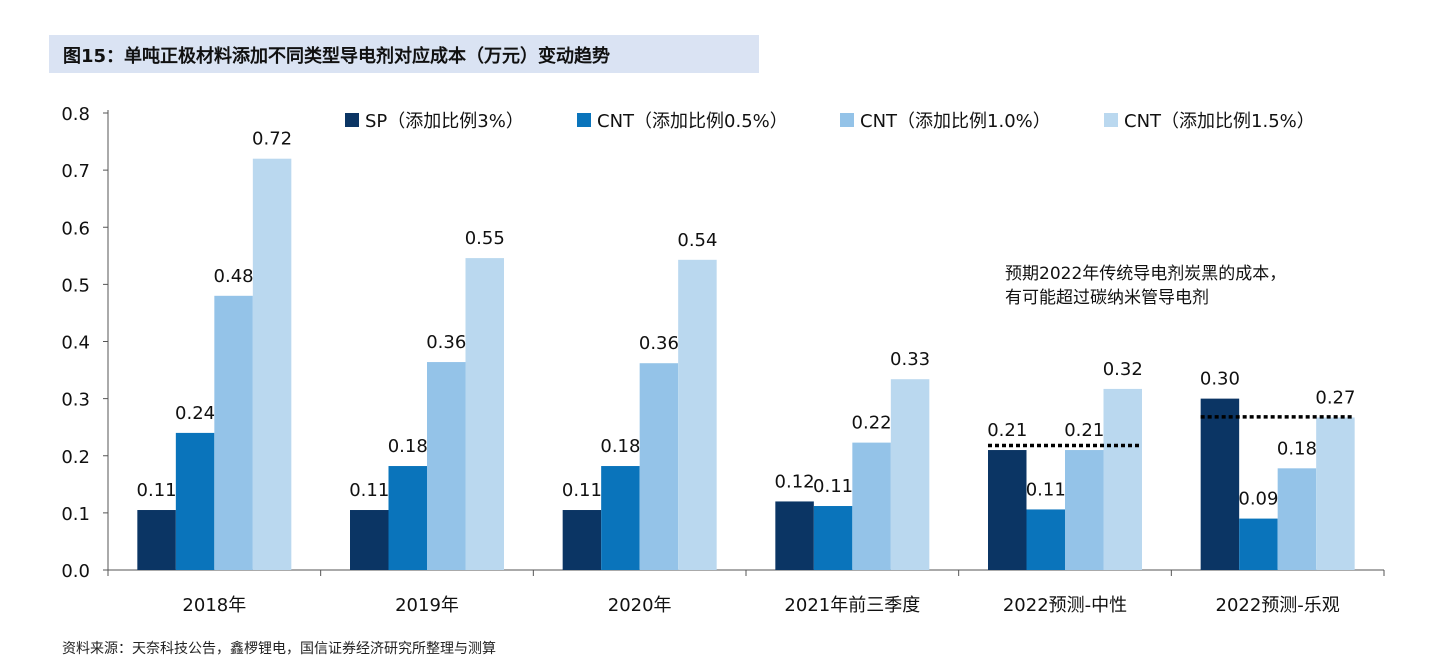 The width and height of the screenshot is (1434, 670). Describe the element at coordinates (1335, 397) in the screenshot. I see `data-label: 0.27` at that location.